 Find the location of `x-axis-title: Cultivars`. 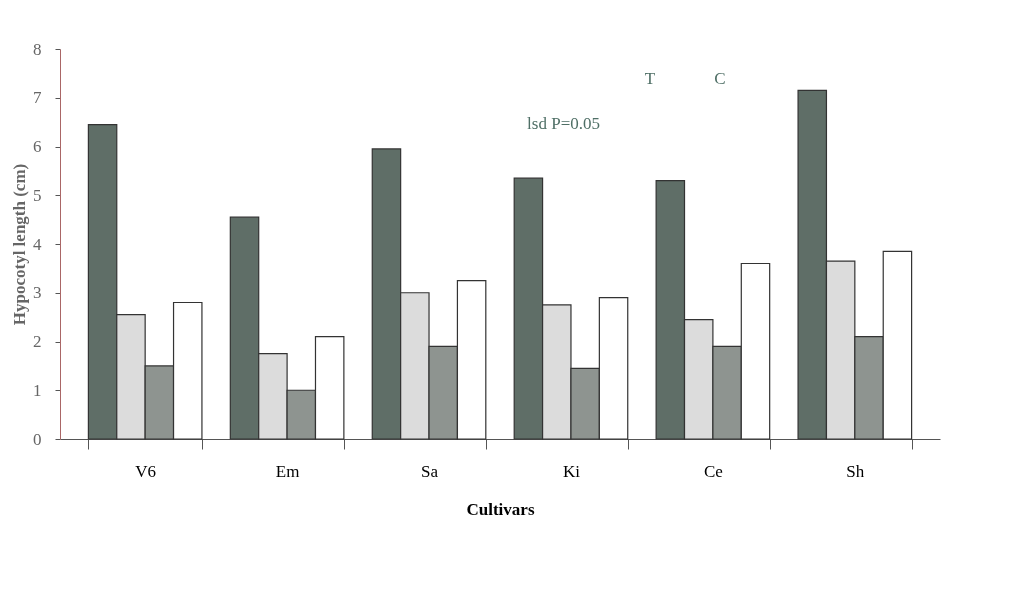

x-axis-title: Cultivars is located at coordinates (500, 509).